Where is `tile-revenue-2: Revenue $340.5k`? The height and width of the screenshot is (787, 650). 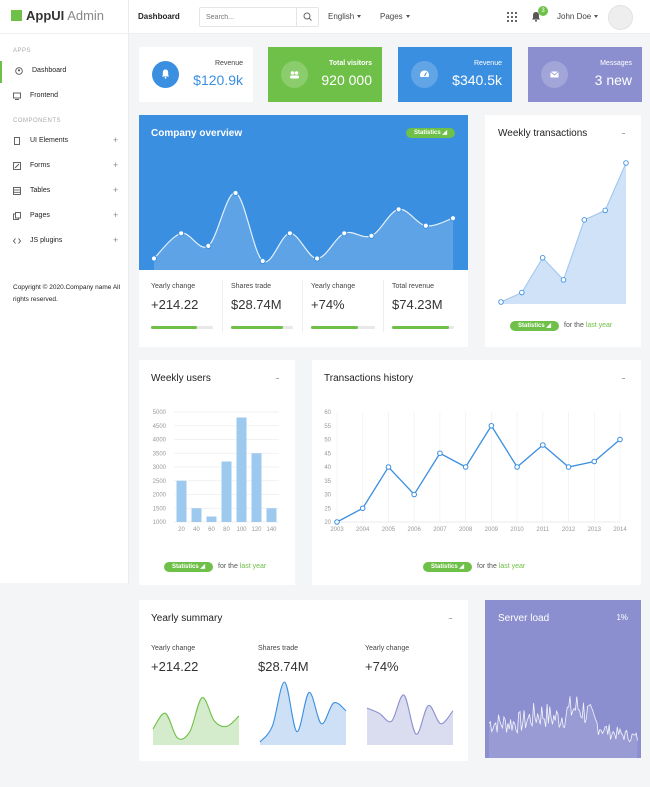 tile-revenue-2: Revenue $340.5k is located at coordinates (455, 74).